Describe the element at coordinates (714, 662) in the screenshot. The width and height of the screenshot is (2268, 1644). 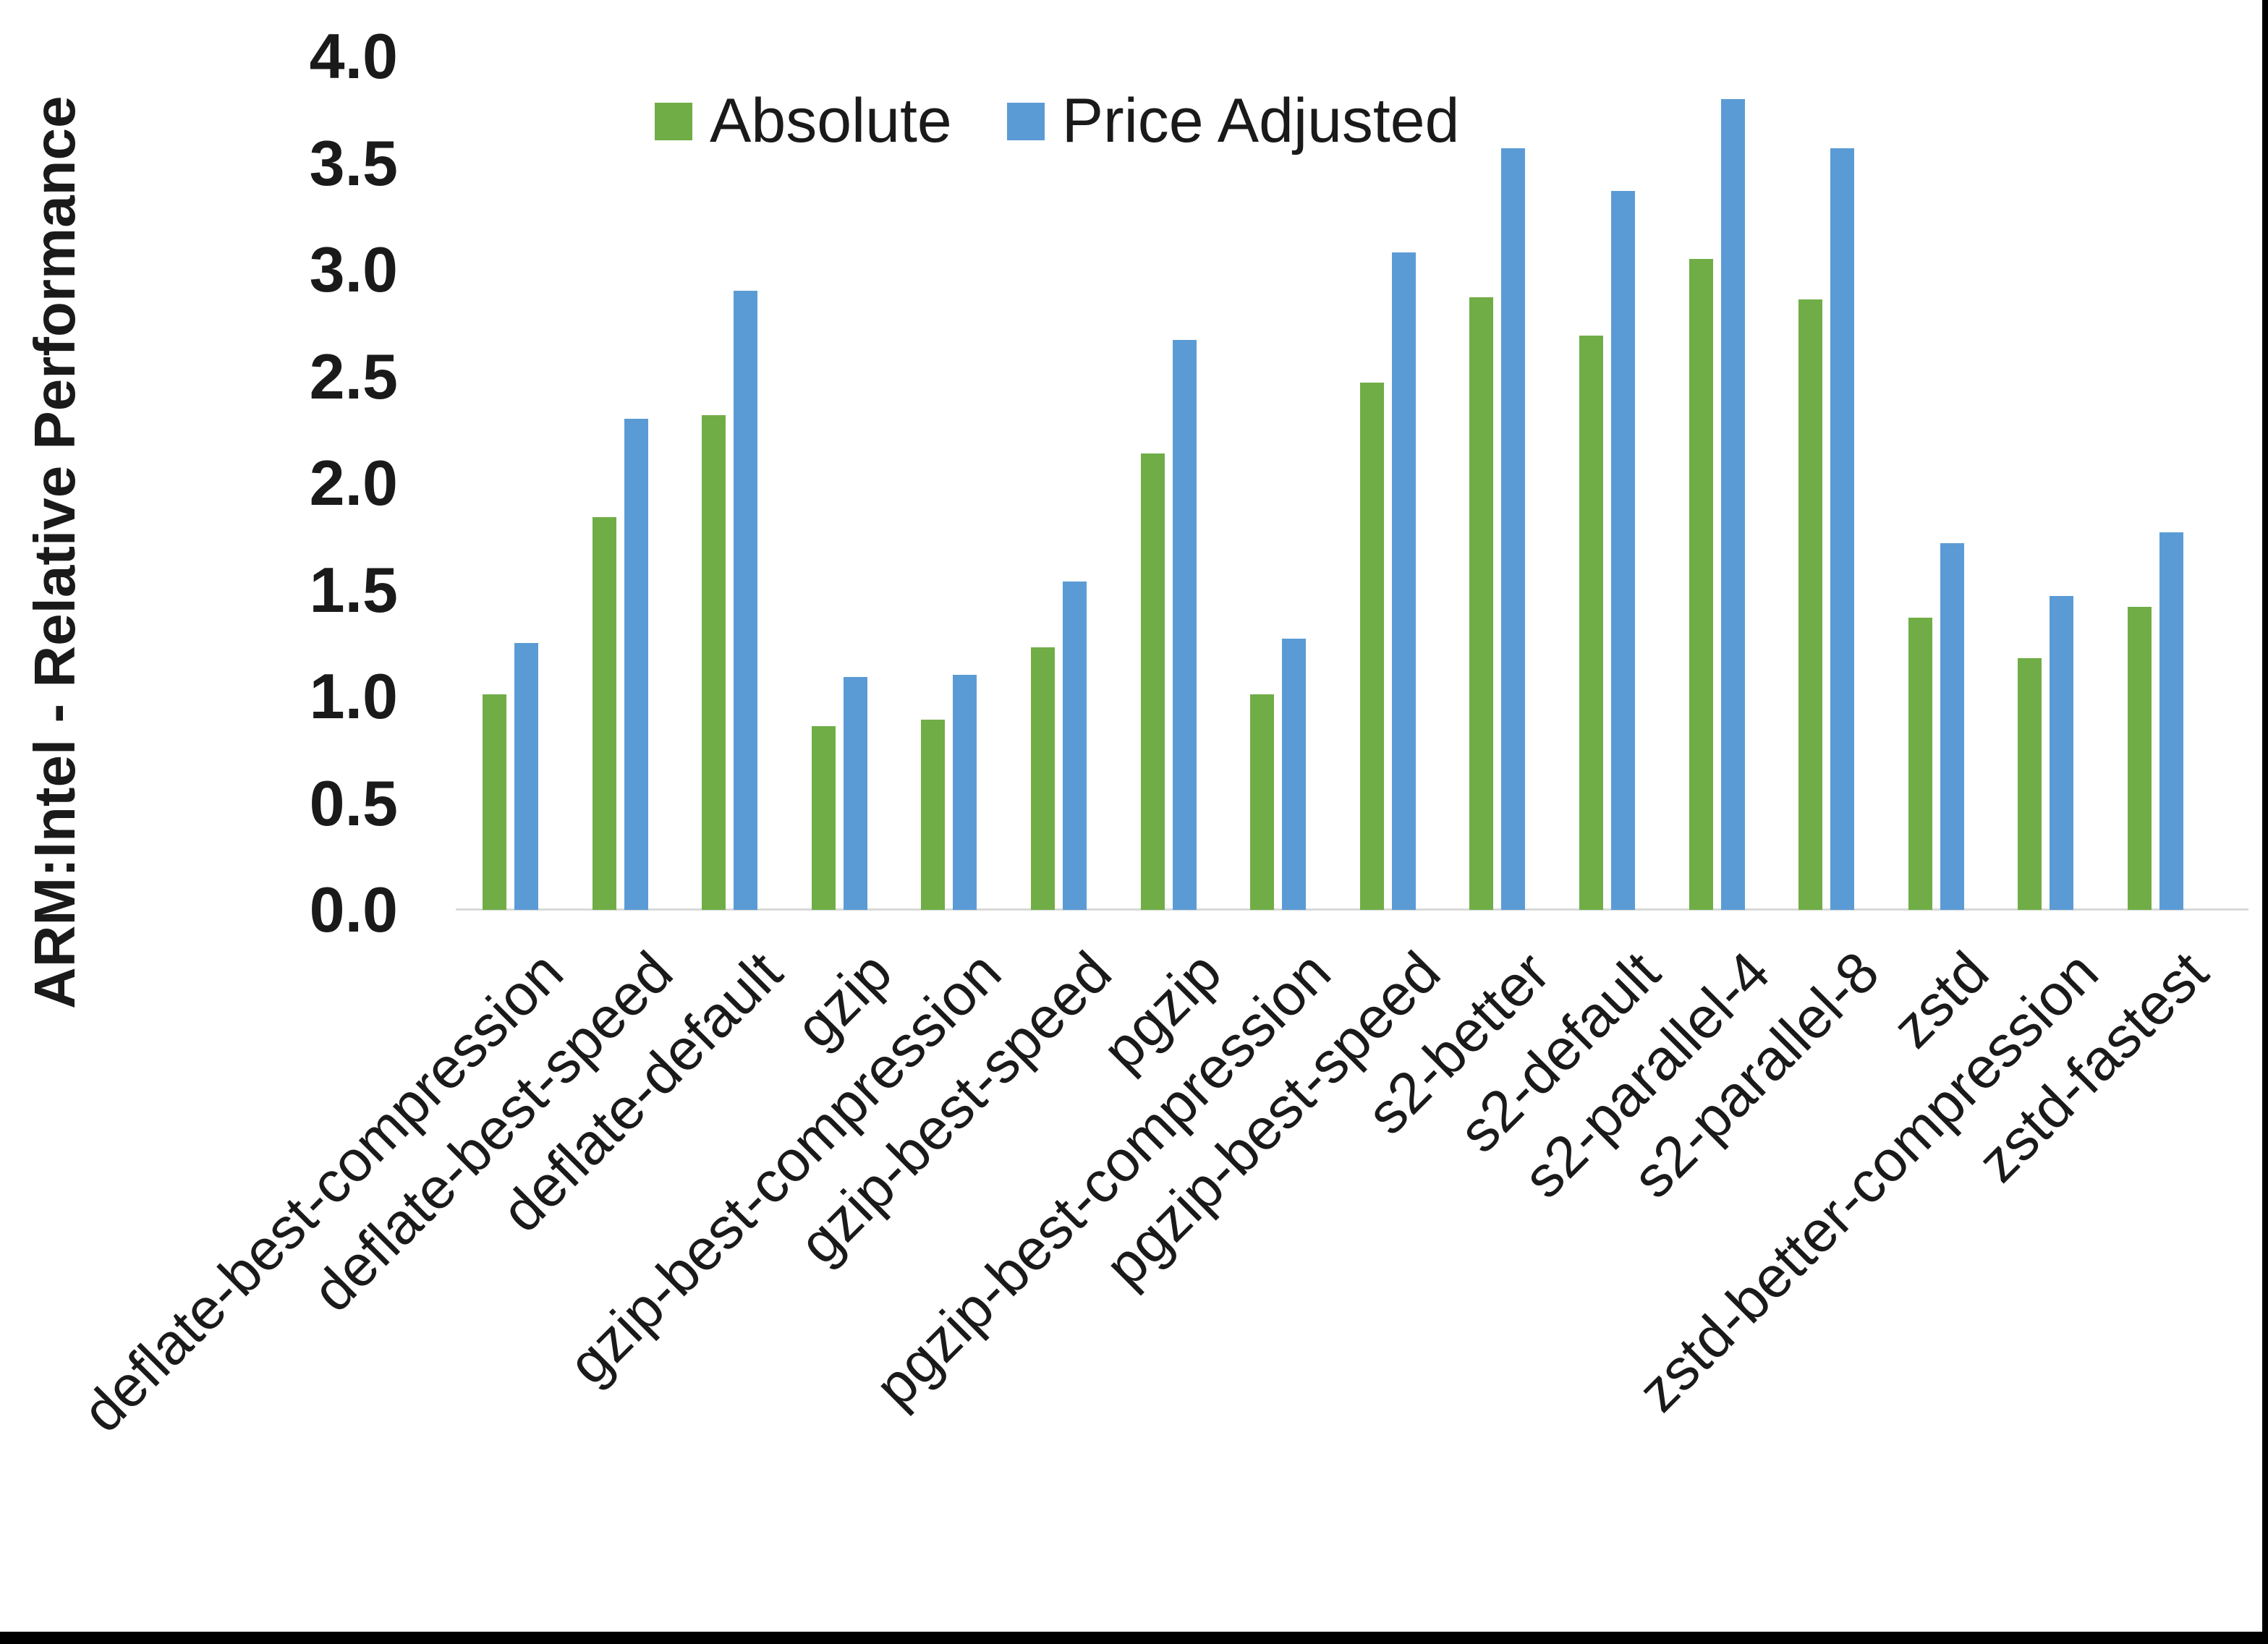
I see `bar-absolute-deflate-default` at that location.